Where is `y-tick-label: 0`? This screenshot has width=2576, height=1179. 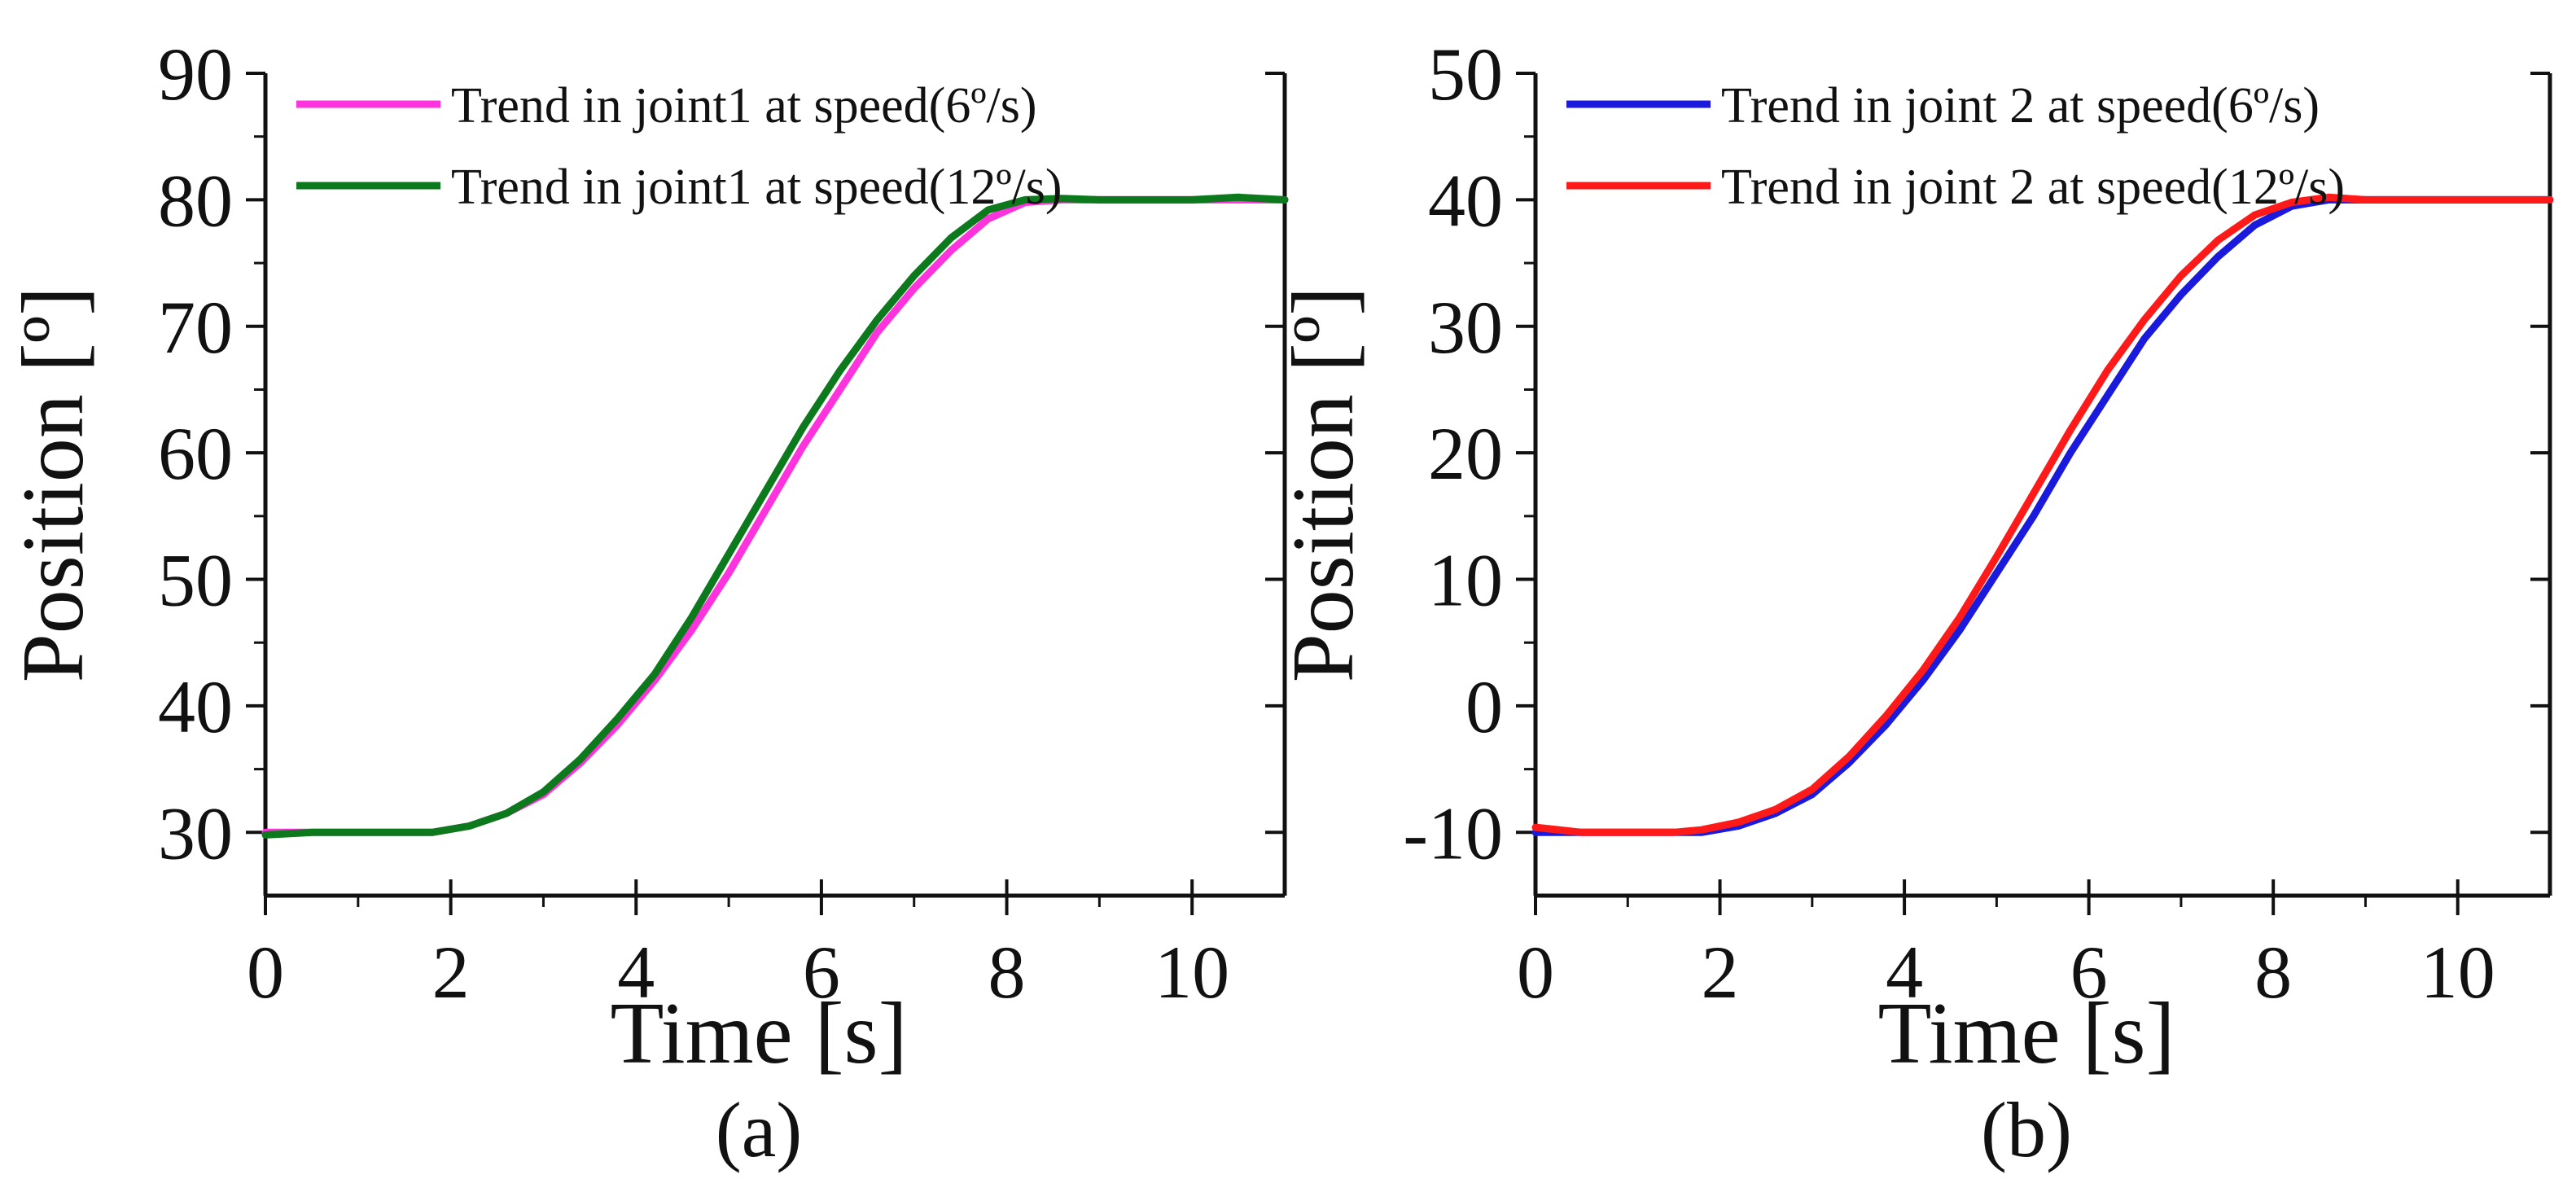
y-tick-label: 0 is located at coordinates (1484, 706).